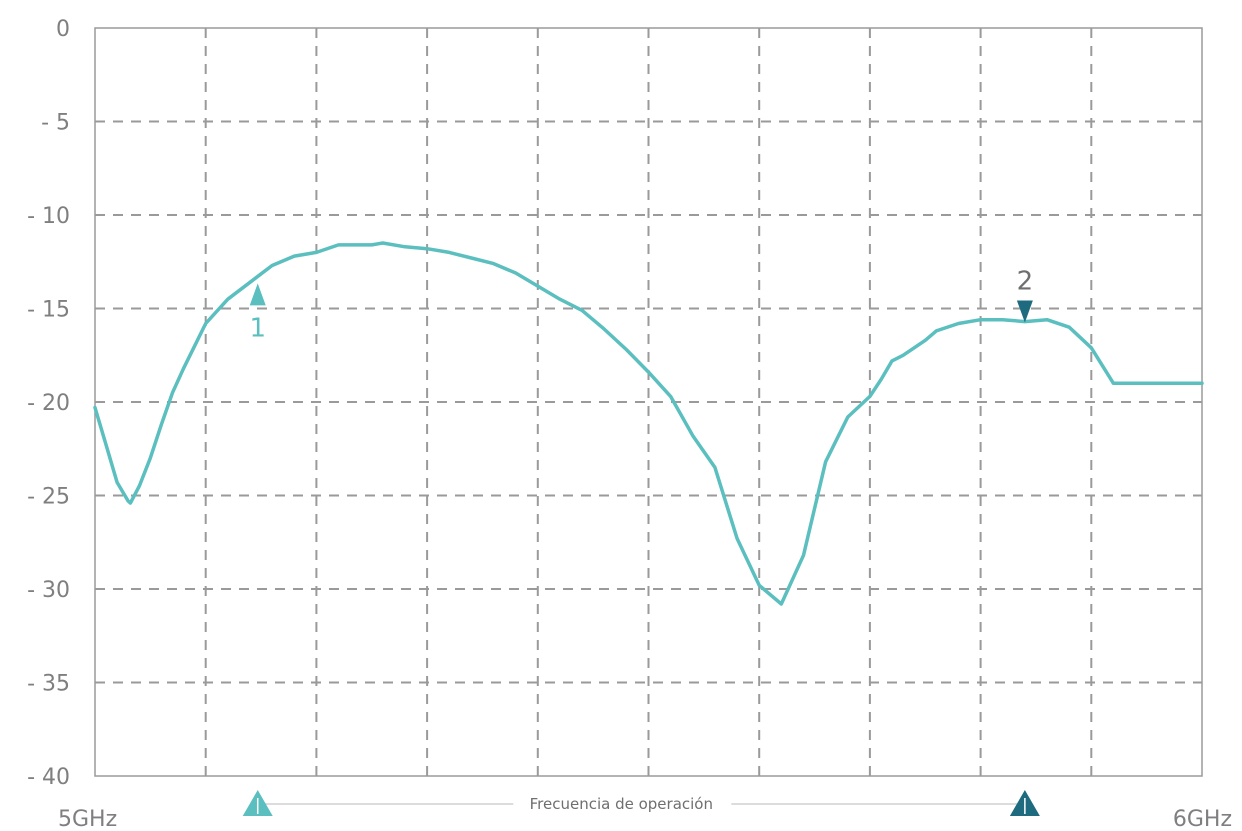  What do you see at coordinates (48, 310) in the screenshot?
I see `y-tick-label: - 15` at bounding box center [48, 310].